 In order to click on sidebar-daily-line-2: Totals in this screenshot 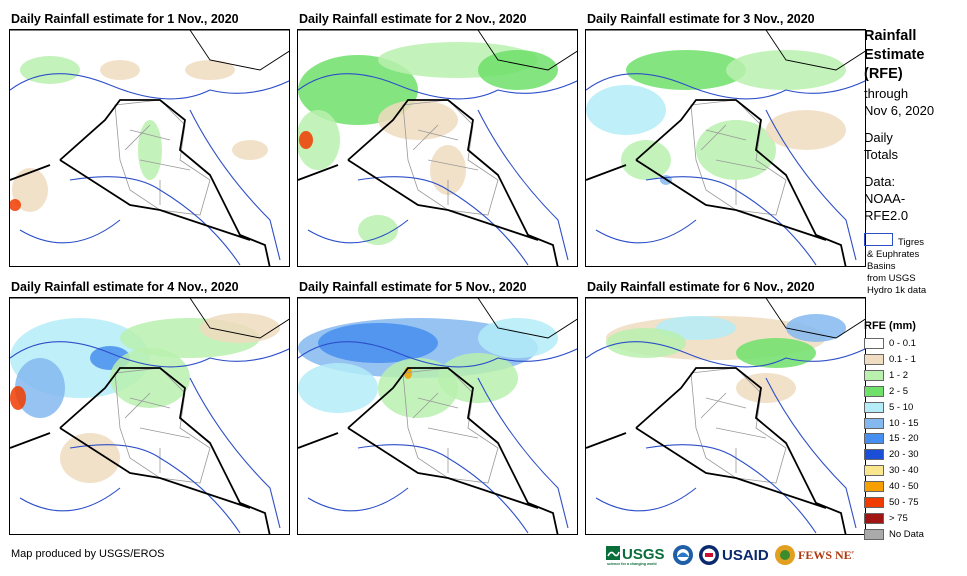, I will do `click(881, 154)`.